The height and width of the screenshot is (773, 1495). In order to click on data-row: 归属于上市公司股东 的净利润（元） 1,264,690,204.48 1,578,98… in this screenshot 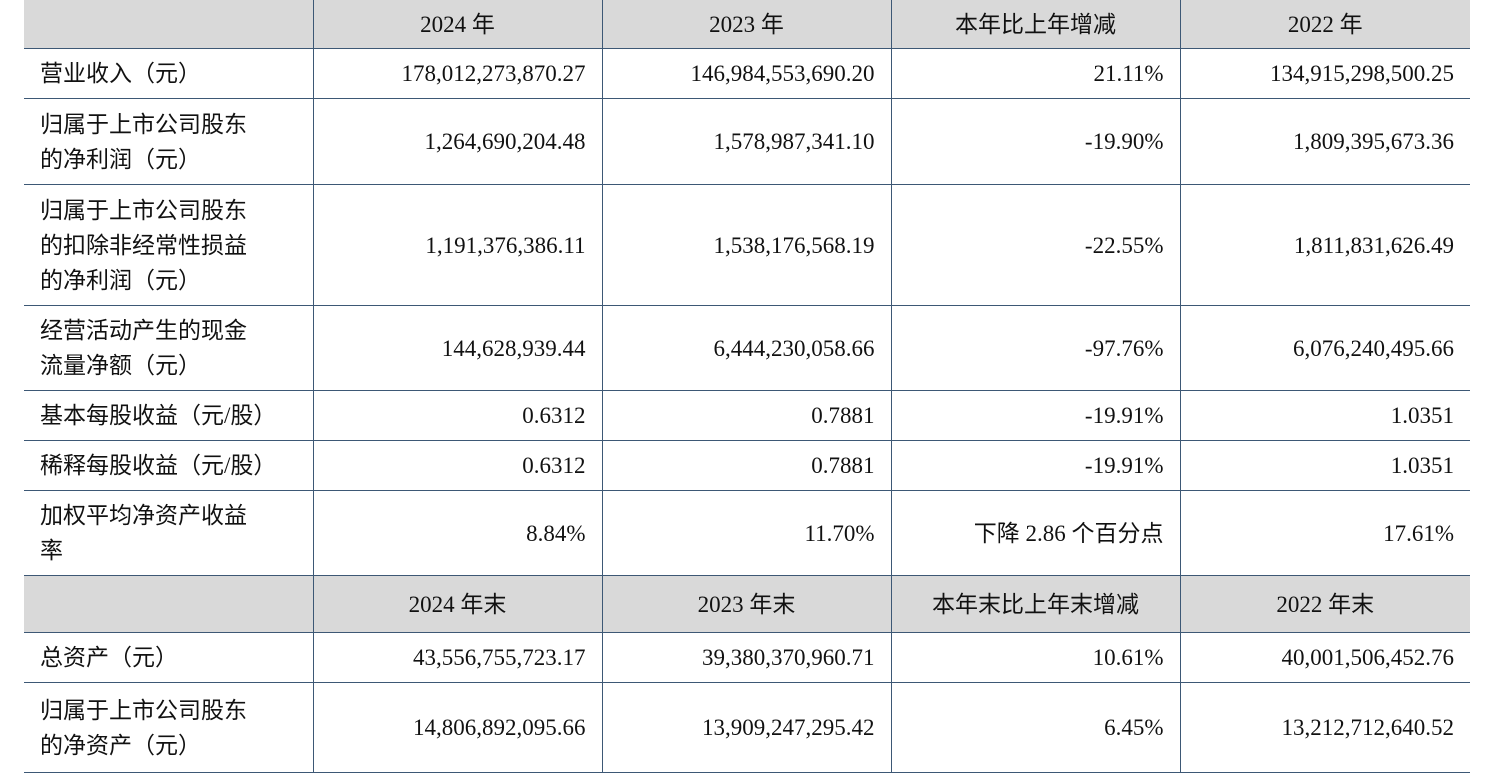, I will do `click(747, 141)`.